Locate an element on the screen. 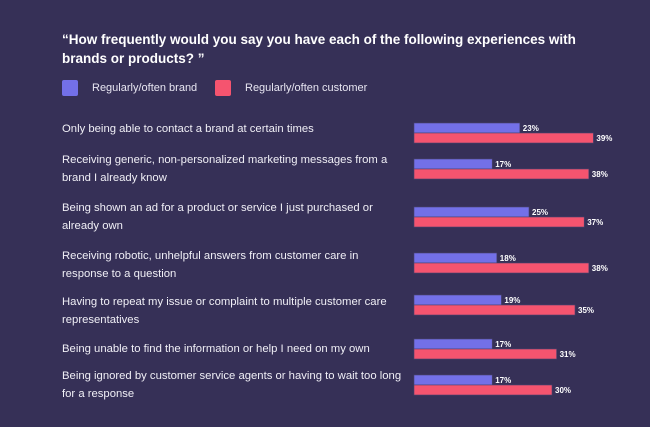  legend-item-brand: Regularly/often brand is located at coordinates (129, 88).